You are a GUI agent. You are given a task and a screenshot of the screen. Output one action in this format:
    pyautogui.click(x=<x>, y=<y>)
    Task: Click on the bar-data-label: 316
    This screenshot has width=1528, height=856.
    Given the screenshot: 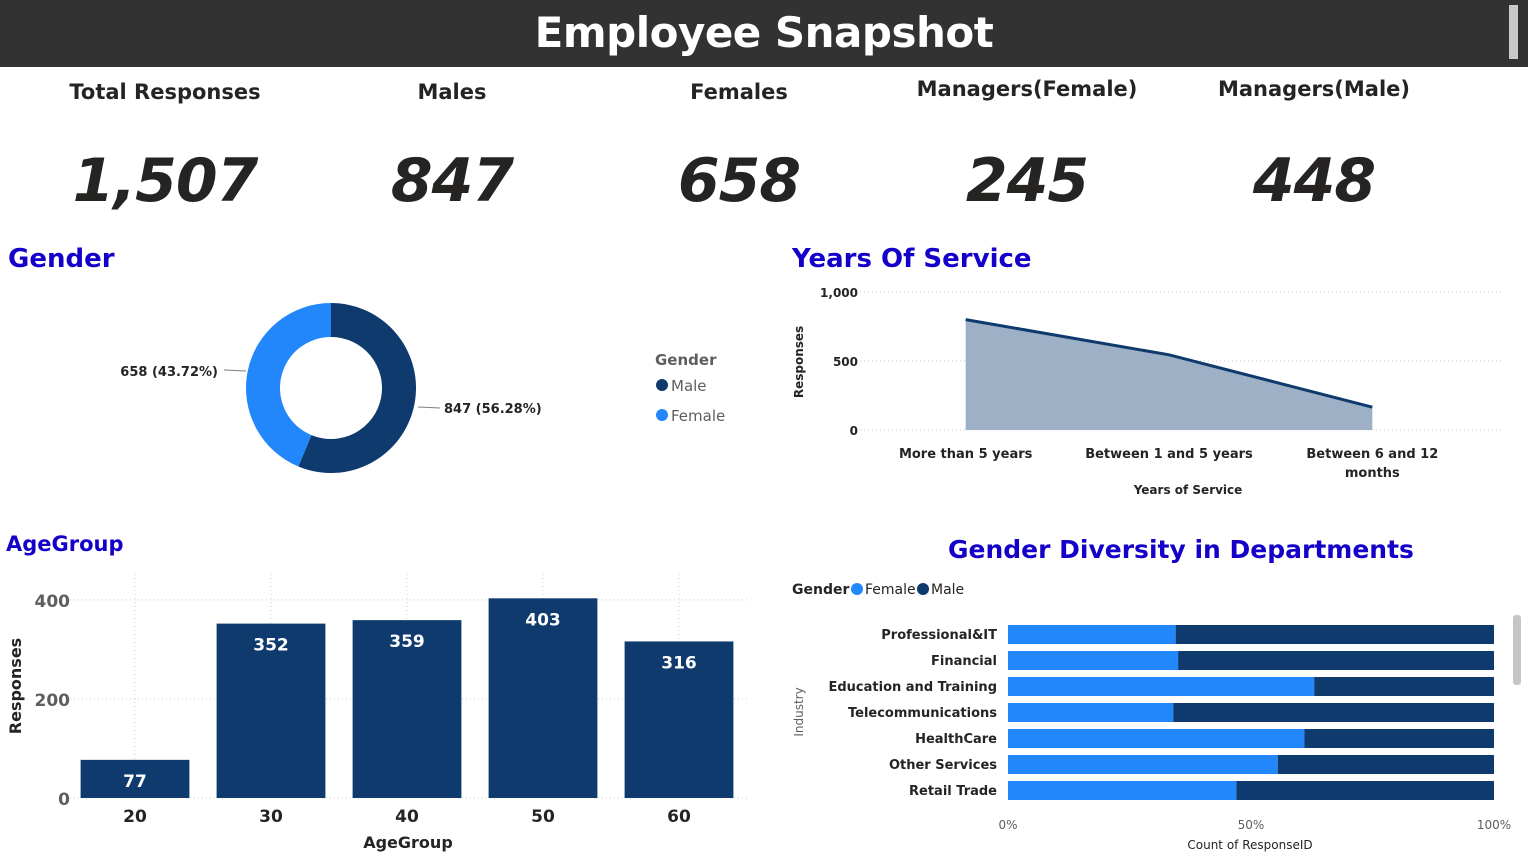 What is the action you would take?
    pyautogui.click(x=679, y=663)
    